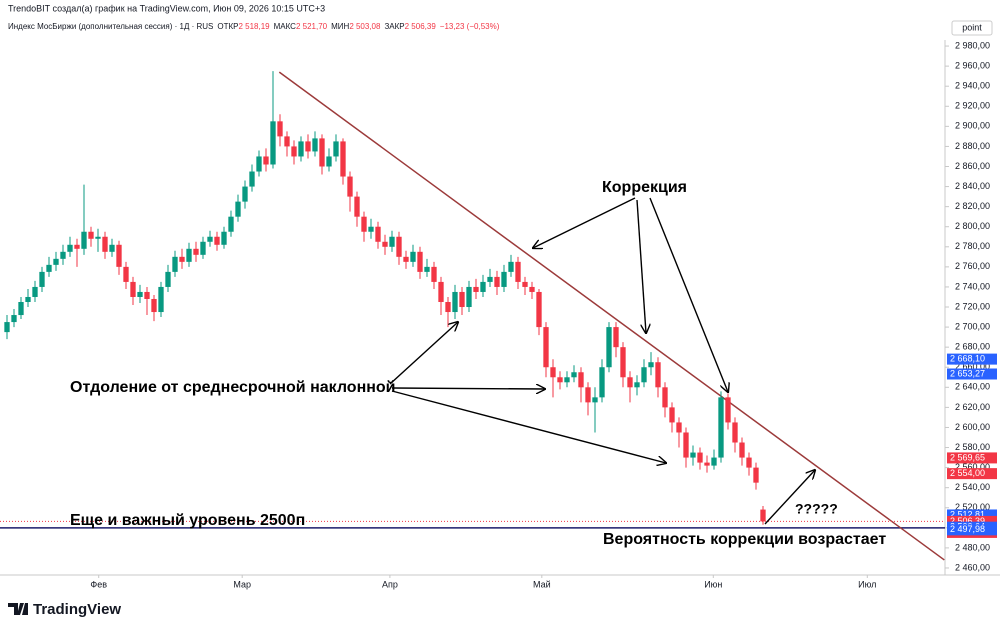 The image size is (1000, 630). I want to click on unit-button, so click(972, 28).